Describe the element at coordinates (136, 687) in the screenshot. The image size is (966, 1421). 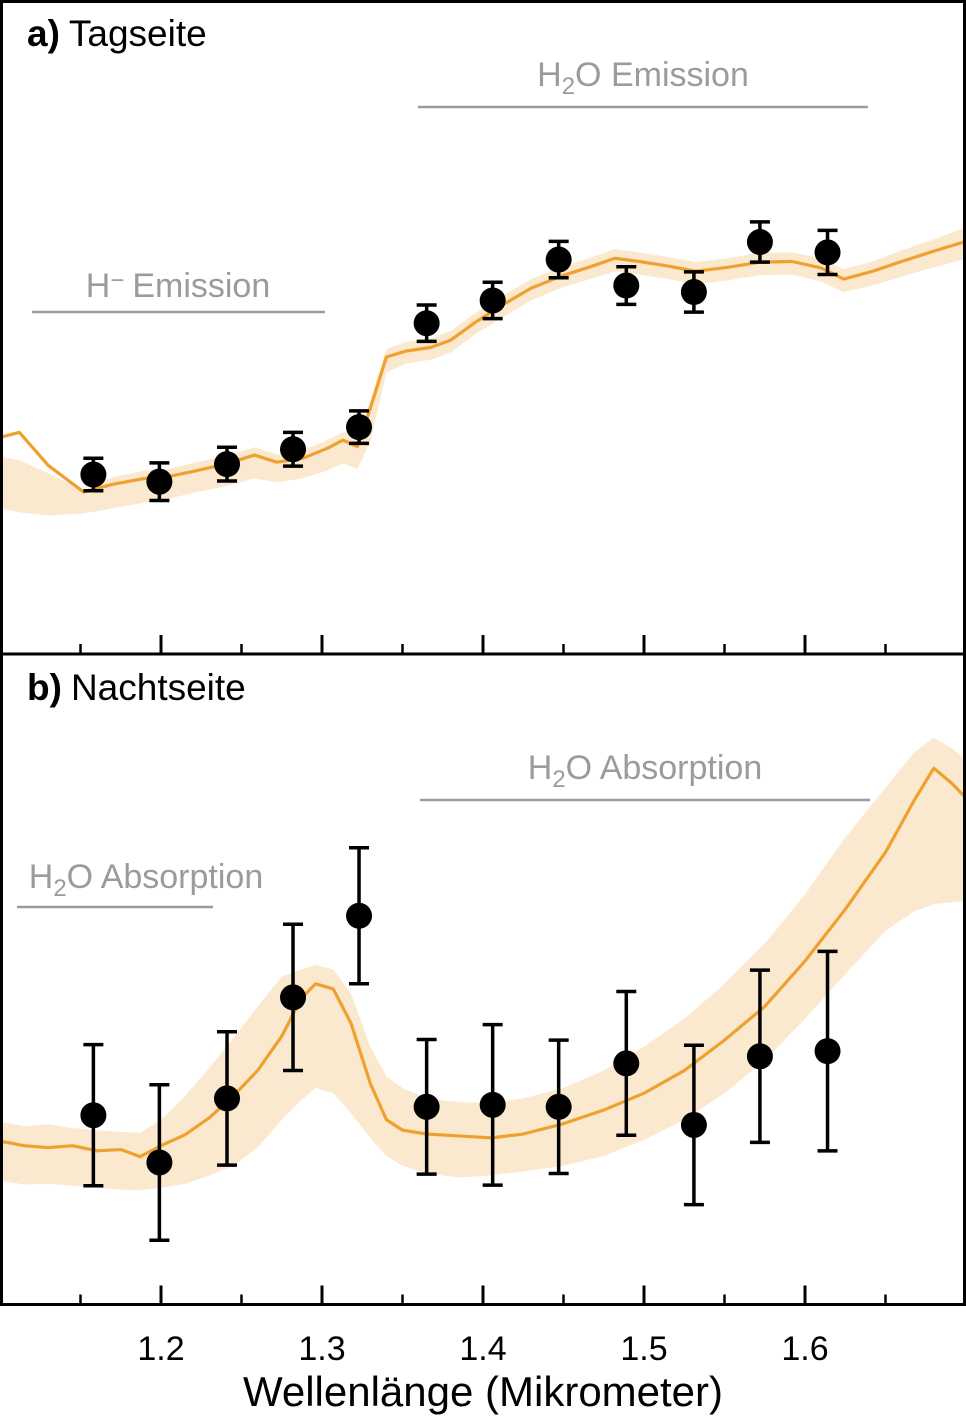
I see `panel-b-title: b) Nachtseite` at that location.